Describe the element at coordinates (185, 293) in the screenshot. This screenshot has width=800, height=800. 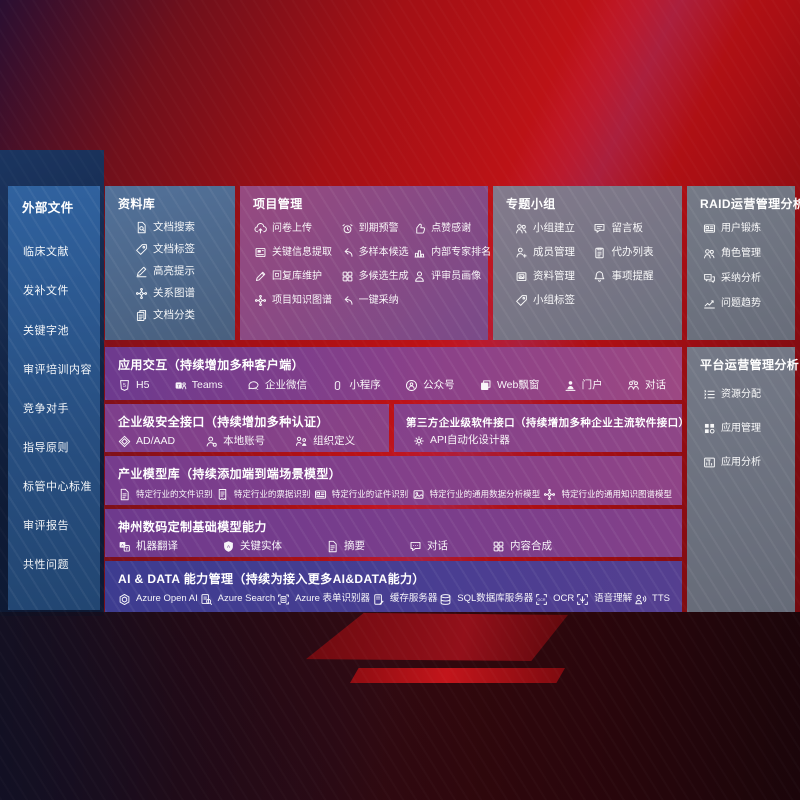
I see `feature-graph-network: 关系图谱` at that location.